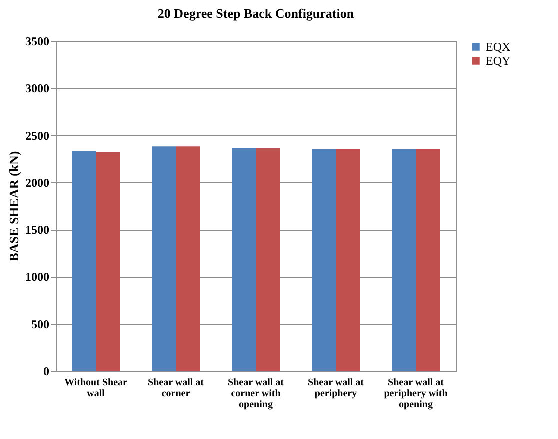 This screenshot has width=558, height=439. What do you see at coordinates (256, 13) in the screenshot?
I see `chart-title: 20 Degree Step Back Configuration` at bounding box center [256, 13].